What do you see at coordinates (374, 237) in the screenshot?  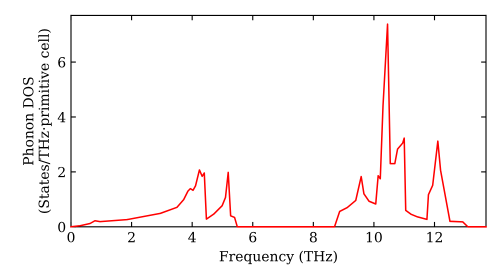 I see `x-tick-label: 10` at bounding box center [374, 237].